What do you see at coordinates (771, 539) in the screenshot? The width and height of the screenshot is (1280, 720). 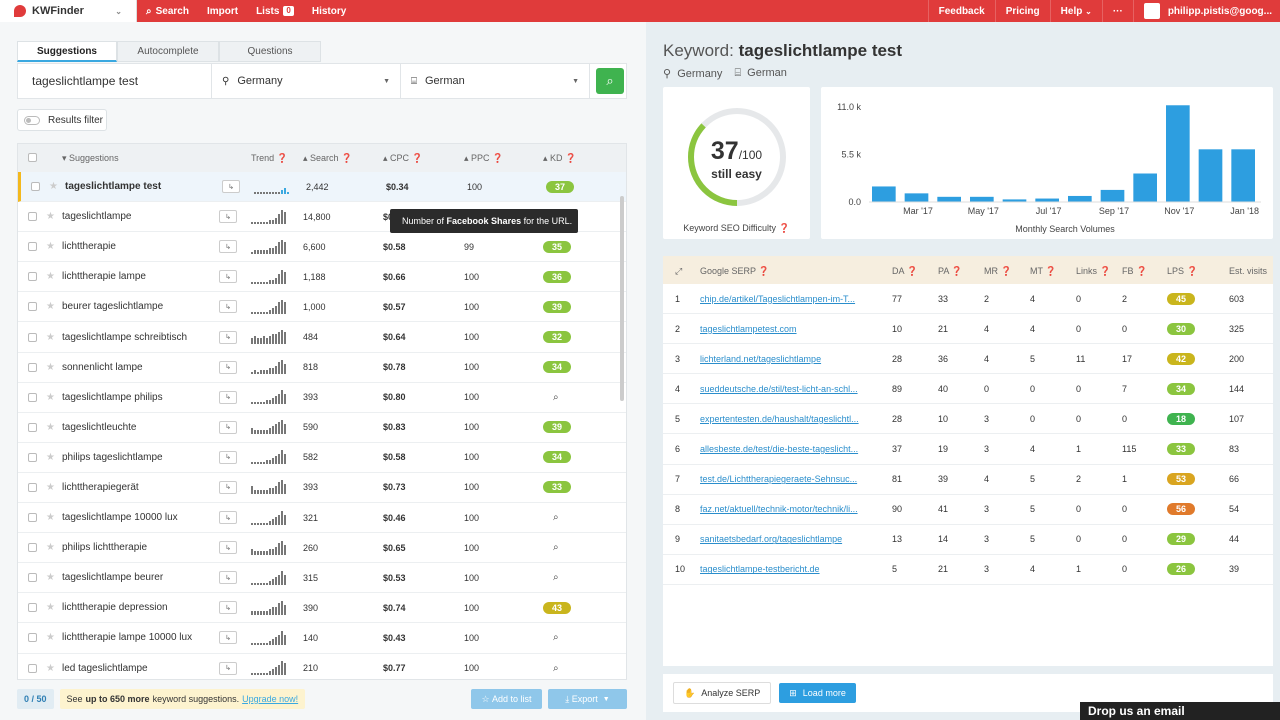 I see `serp-url-link: sanitaetsbedarf.org/tageslichtlampe` at bounding box center [771, 539].